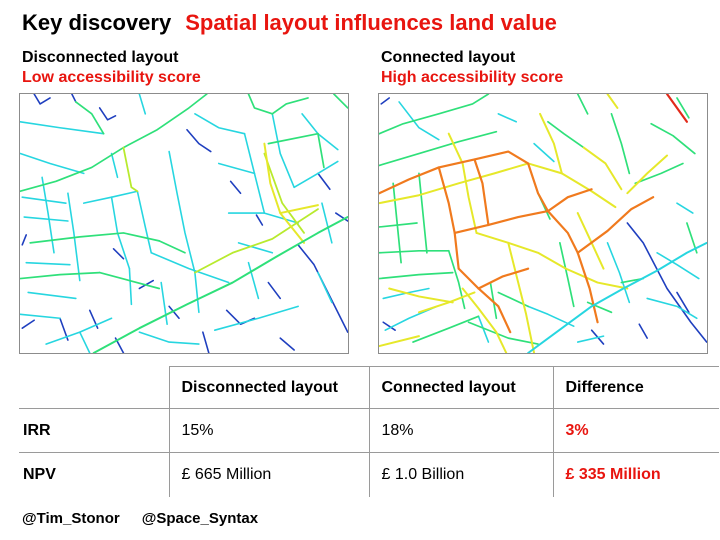 This screenshot has width=720, height=540. Describe the element at coordinates (472, 77) in the screenshot. I see `panel-subtitle: High accessibility score` at that location.